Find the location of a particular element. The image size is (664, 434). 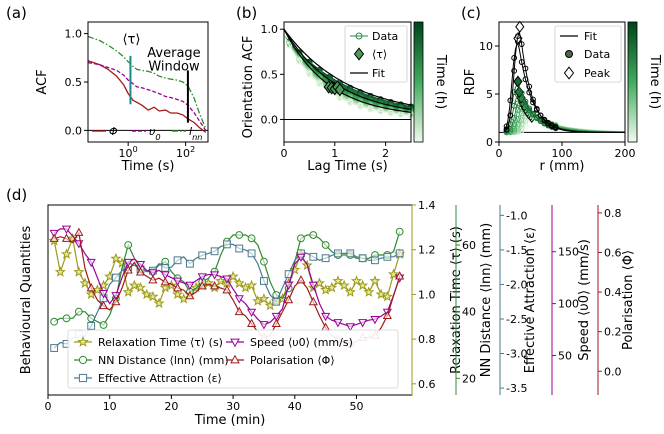

panel-c: (c) 0 100 200 0 5 10 r (mm) RDF Fit Data Peak is located at coordinates (548, 89).